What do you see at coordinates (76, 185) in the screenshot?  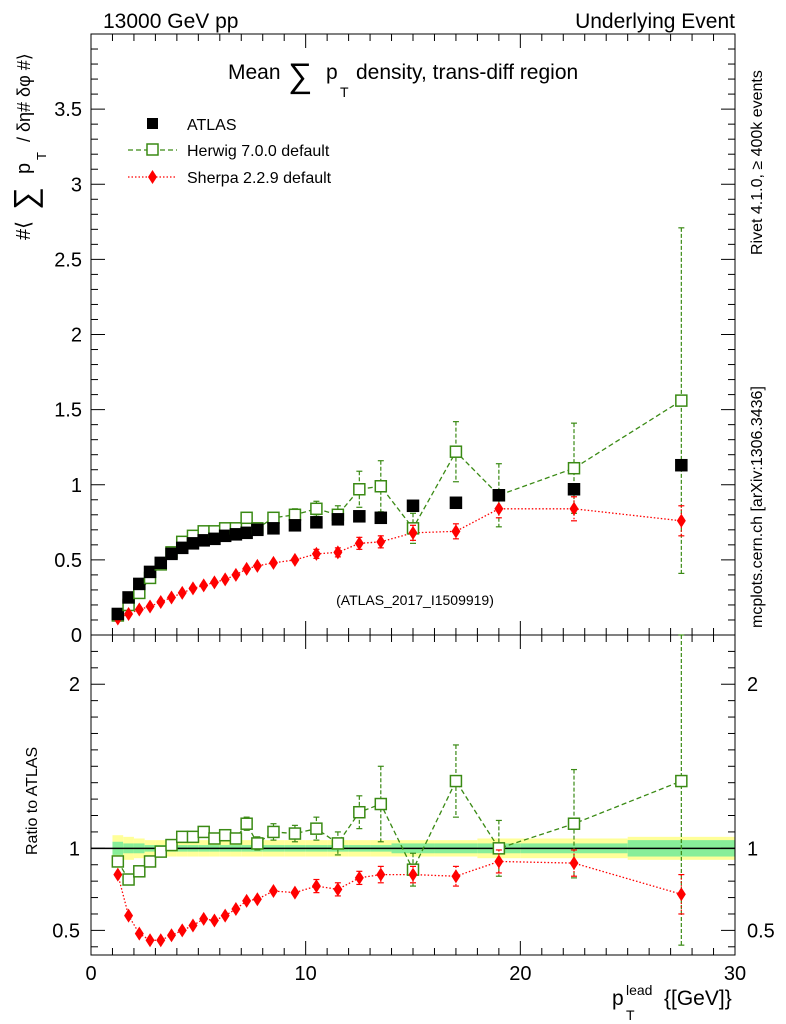 I see `main-y-tick-label-3: 3` at bounding box center [76, 185].